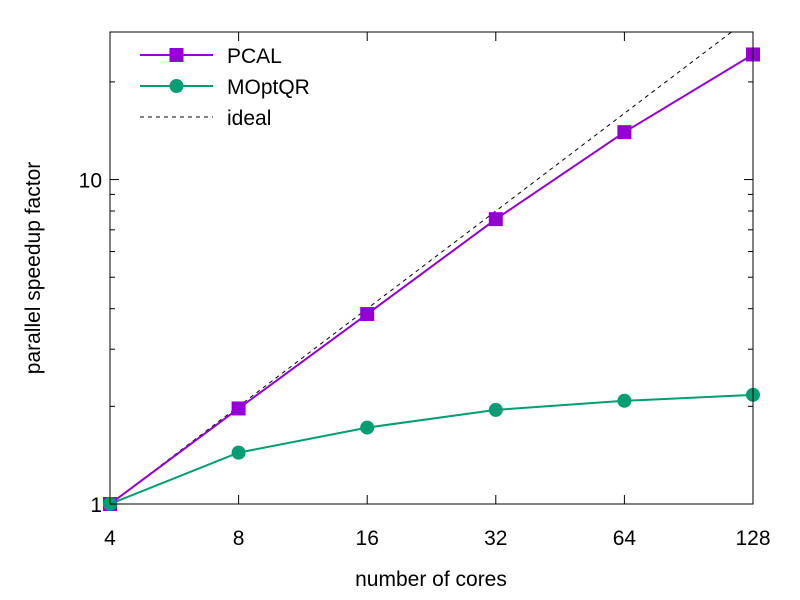 The image size is (800, 600). I want to click on legend-item-moptqr: MOptQR, so click(225, 87).